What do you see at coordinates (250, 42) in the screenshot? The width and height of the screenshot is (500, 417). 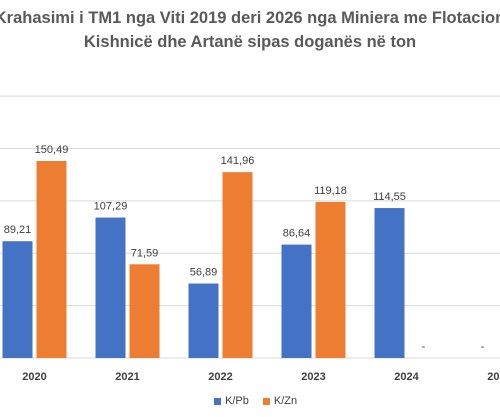 I see `chart-title-line-2: Kishnicë dhe Artanë sipas doganës në ton` at bounding box center [250, 42].